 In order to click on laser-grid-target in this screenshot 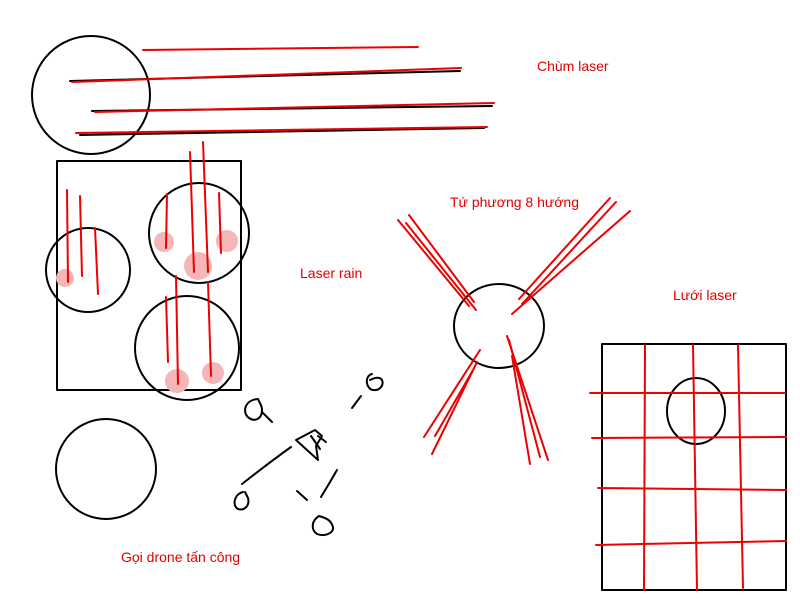, I will do `click(696, 411)`.